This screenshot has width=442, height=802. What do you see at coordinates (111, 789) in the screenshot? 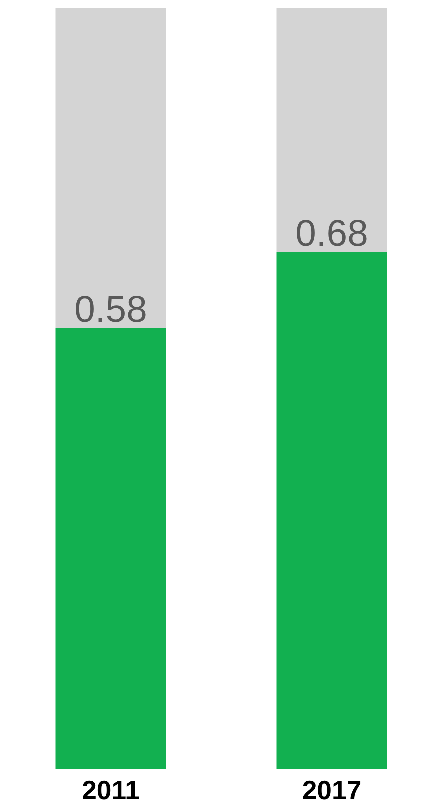
I see `x-tick-label: 2011` at bounding box center [111, 789].